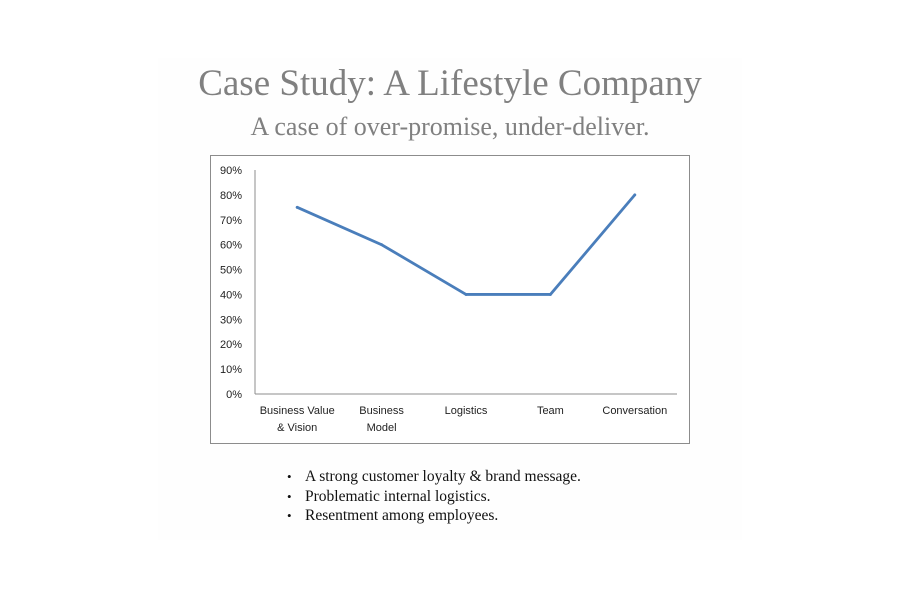 This screenshot has height=600, width=900. I want to click on y-tick-label: 70%, so click(231, 221).